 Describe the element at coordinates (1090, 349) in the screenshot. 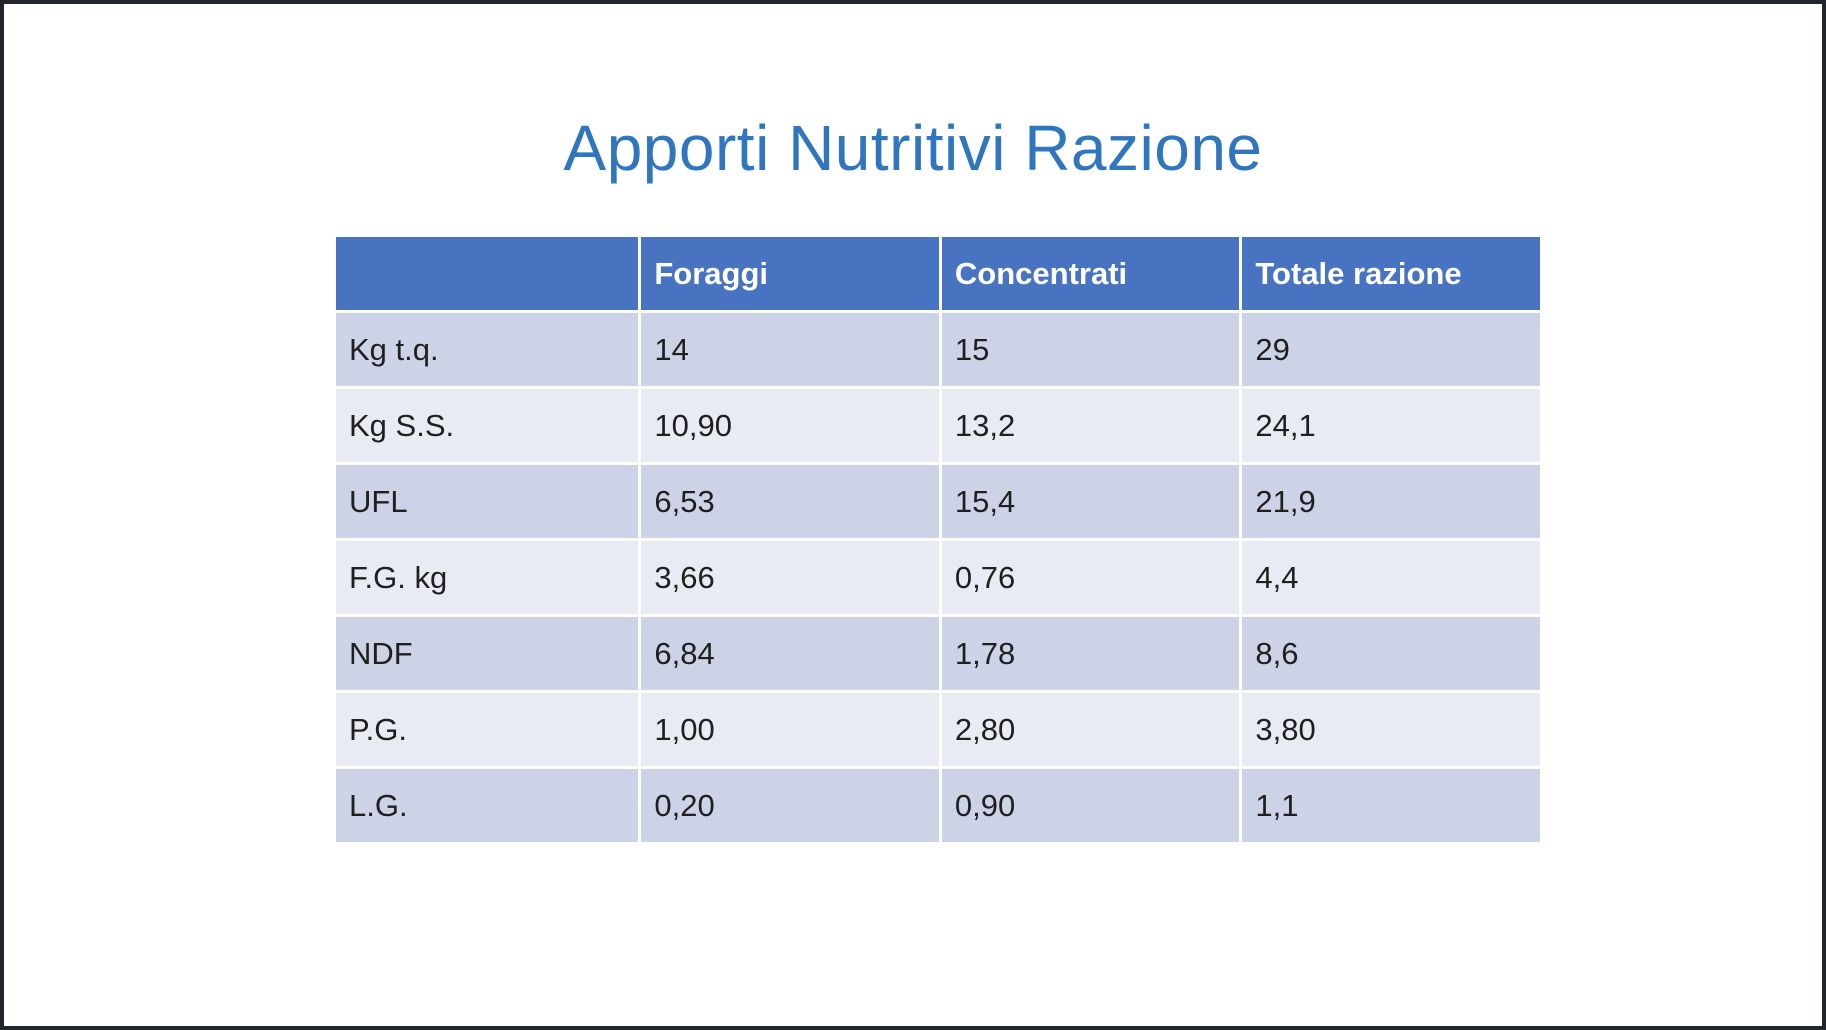

I see `cell-value: 15` at that location.